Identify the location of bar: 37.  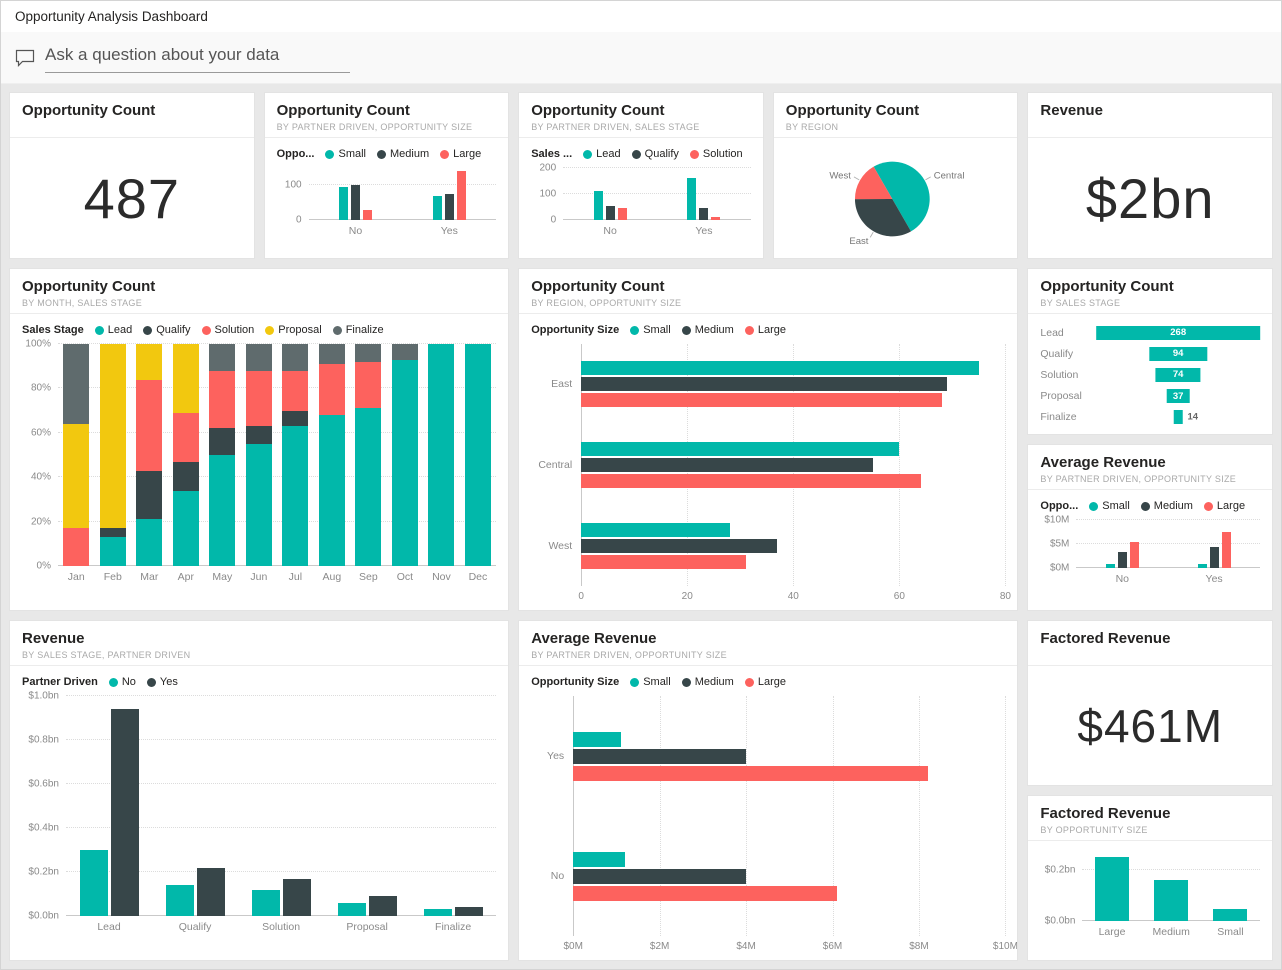
(1178, 396).